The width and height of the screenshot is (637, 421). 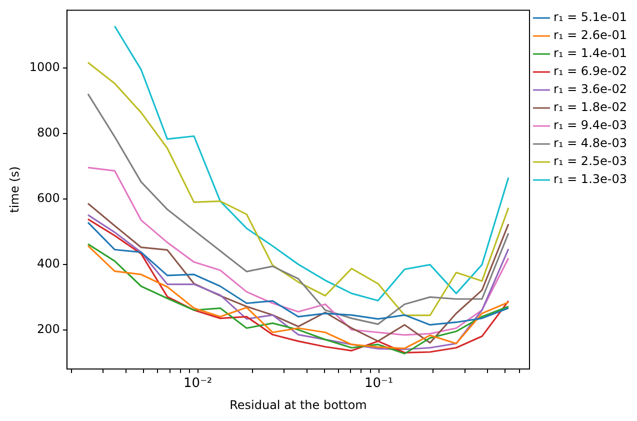 What do you see at coordinates (591, 53) in the screenshot?
I see `legend-label: r₁ = 1.4e-01` at bounding box center [591, 53].